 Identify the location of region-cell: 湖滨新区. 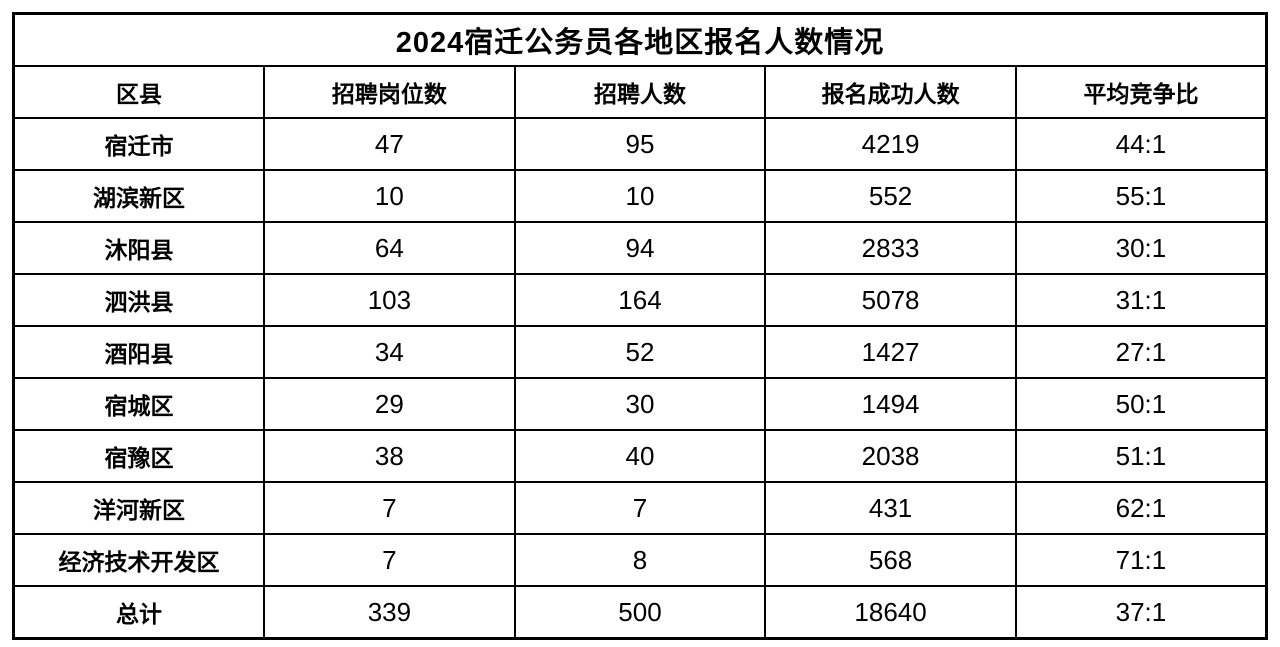
(139, 196).